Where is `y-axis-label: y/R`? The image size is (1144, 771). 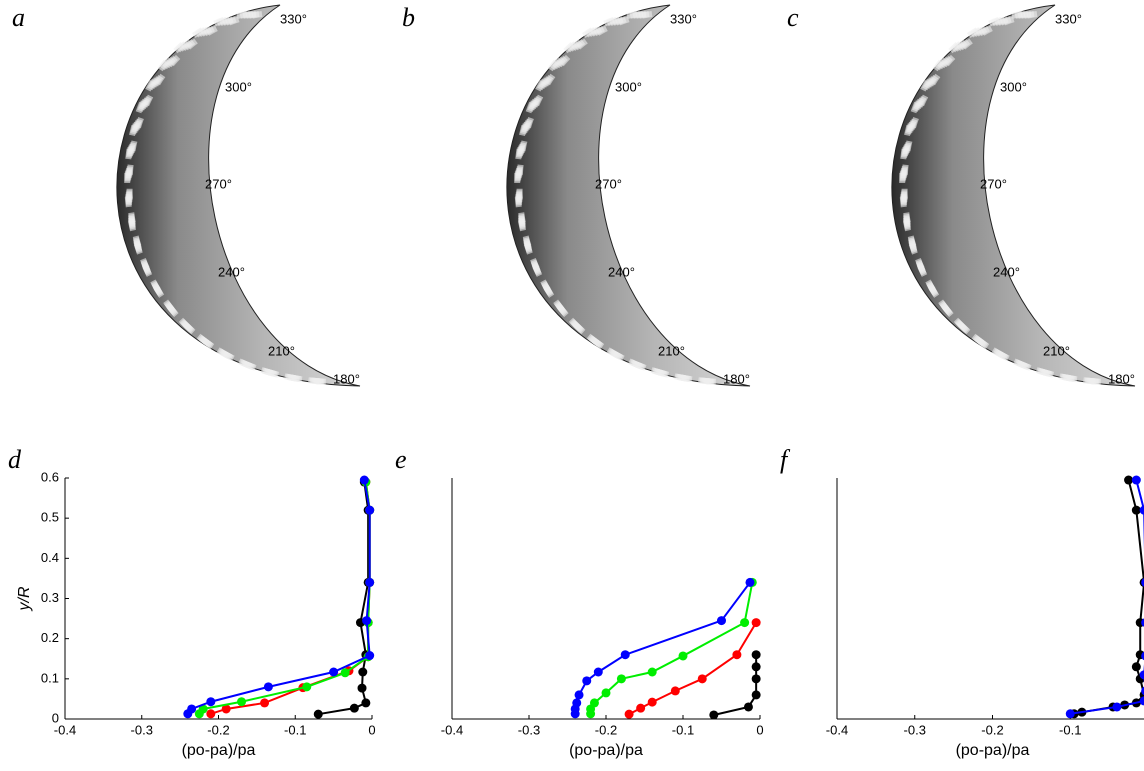
y-axis-label: y/R is located at coordinates (24, 598).